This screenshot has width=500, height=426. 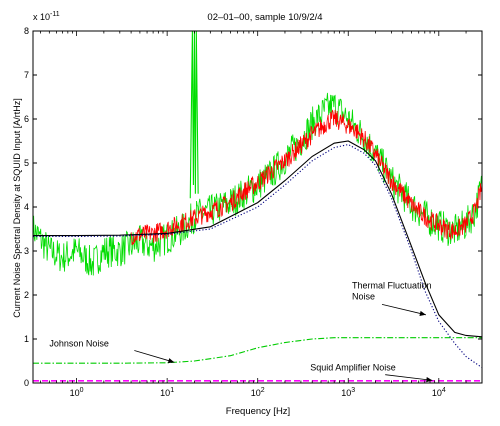 I want to click on y-multiplier-base: x 10, so click(x=41, y=17).